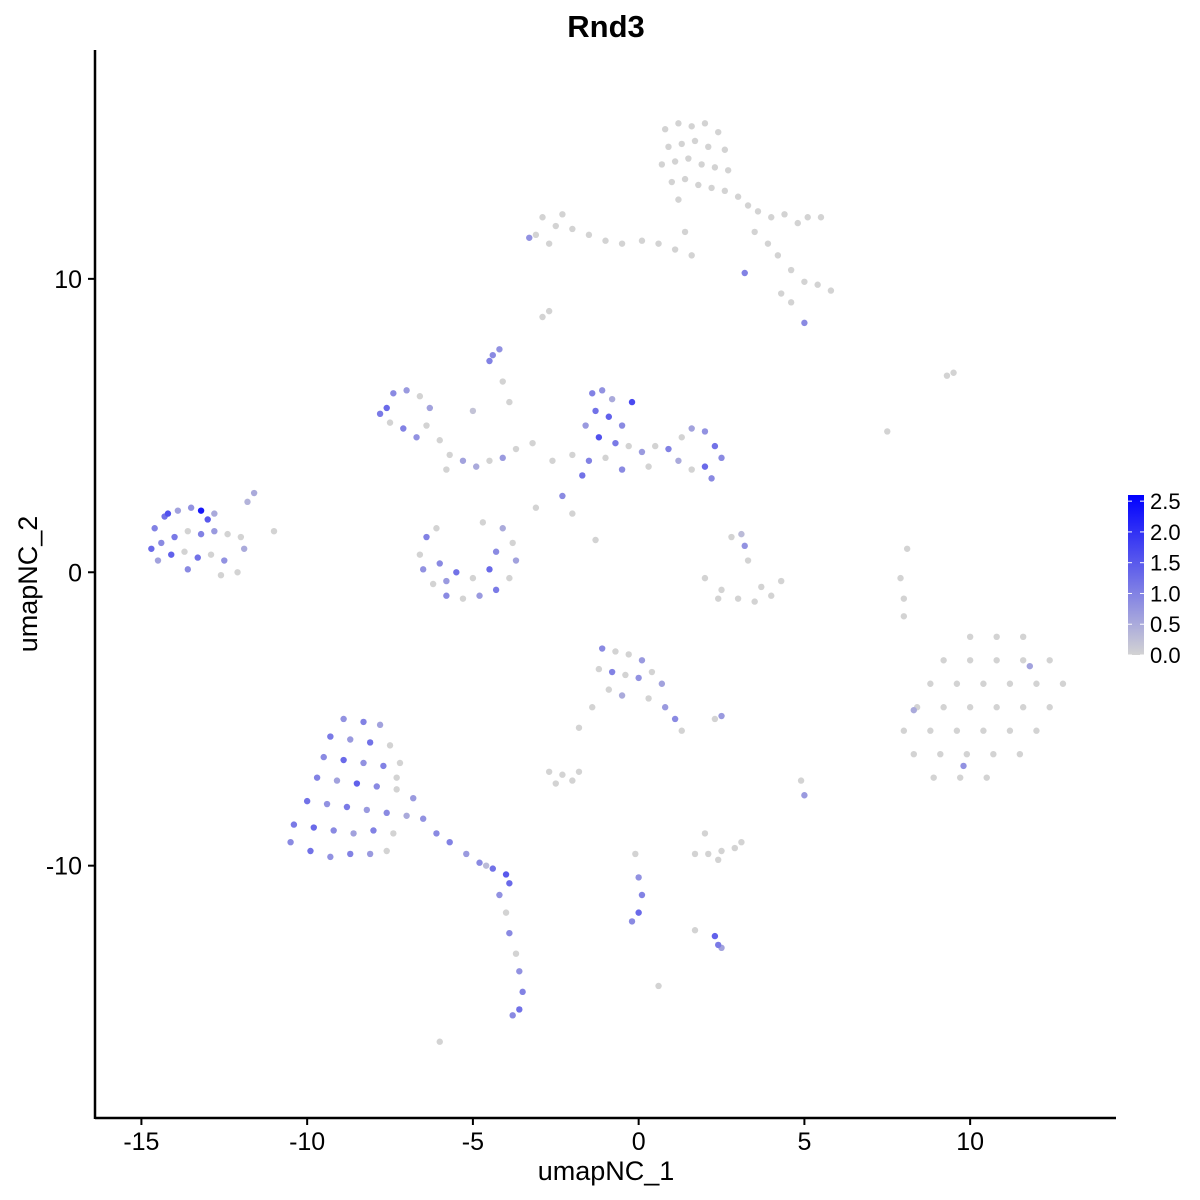 The image size is (1200, 1200). I want to click on color-legend: 0.0 0.5 1.0 1.5 2.0 2.5, so click(1154, 578).